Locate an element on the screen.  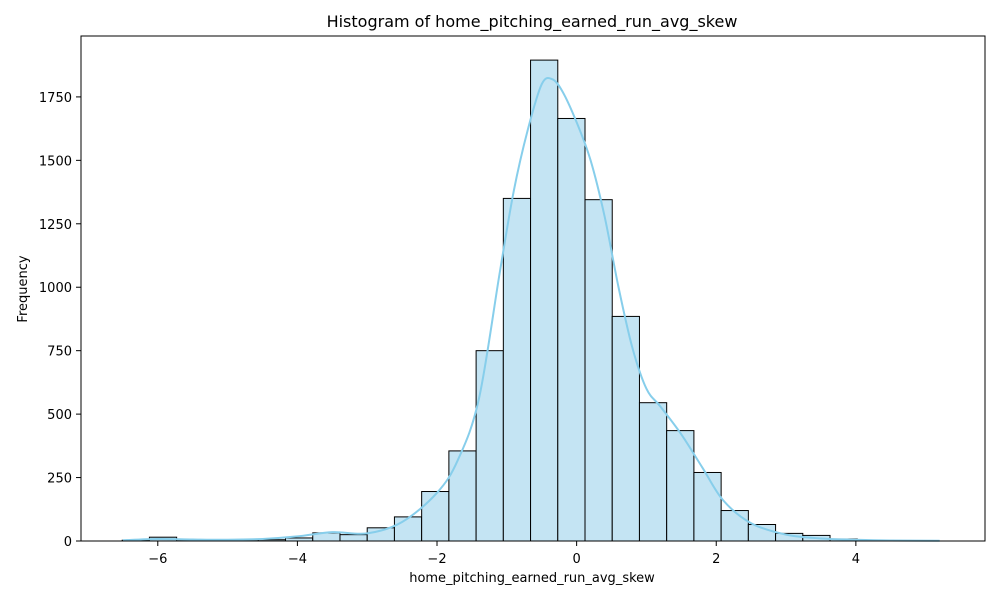
y-tick-label: 1000 is located at coordinates (55, 288).